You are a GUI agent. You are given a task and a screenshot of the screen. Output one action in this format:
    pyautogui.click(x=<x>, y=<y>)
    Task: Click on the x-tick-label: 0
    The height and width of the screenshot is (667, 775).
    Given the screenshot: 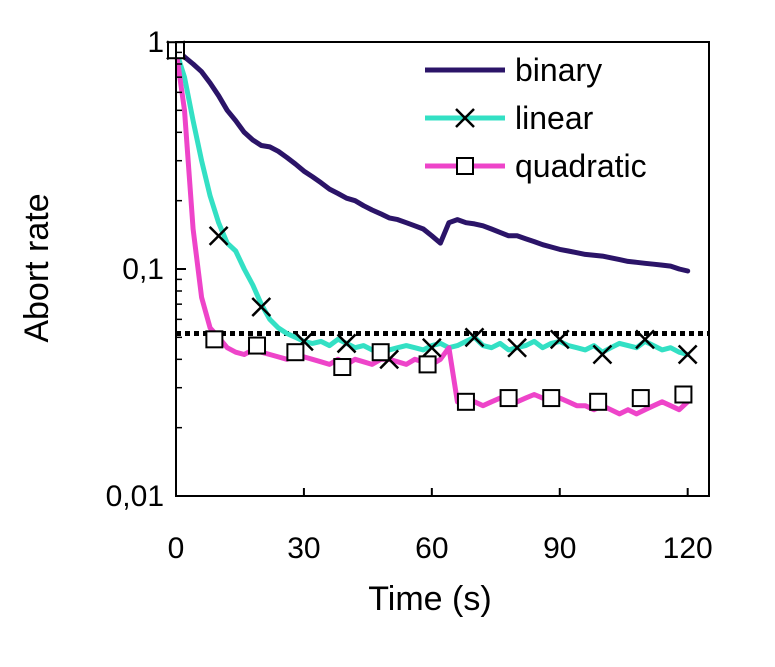 What is the action you would take?
    pyautogui.click(x=176, y=548)
    